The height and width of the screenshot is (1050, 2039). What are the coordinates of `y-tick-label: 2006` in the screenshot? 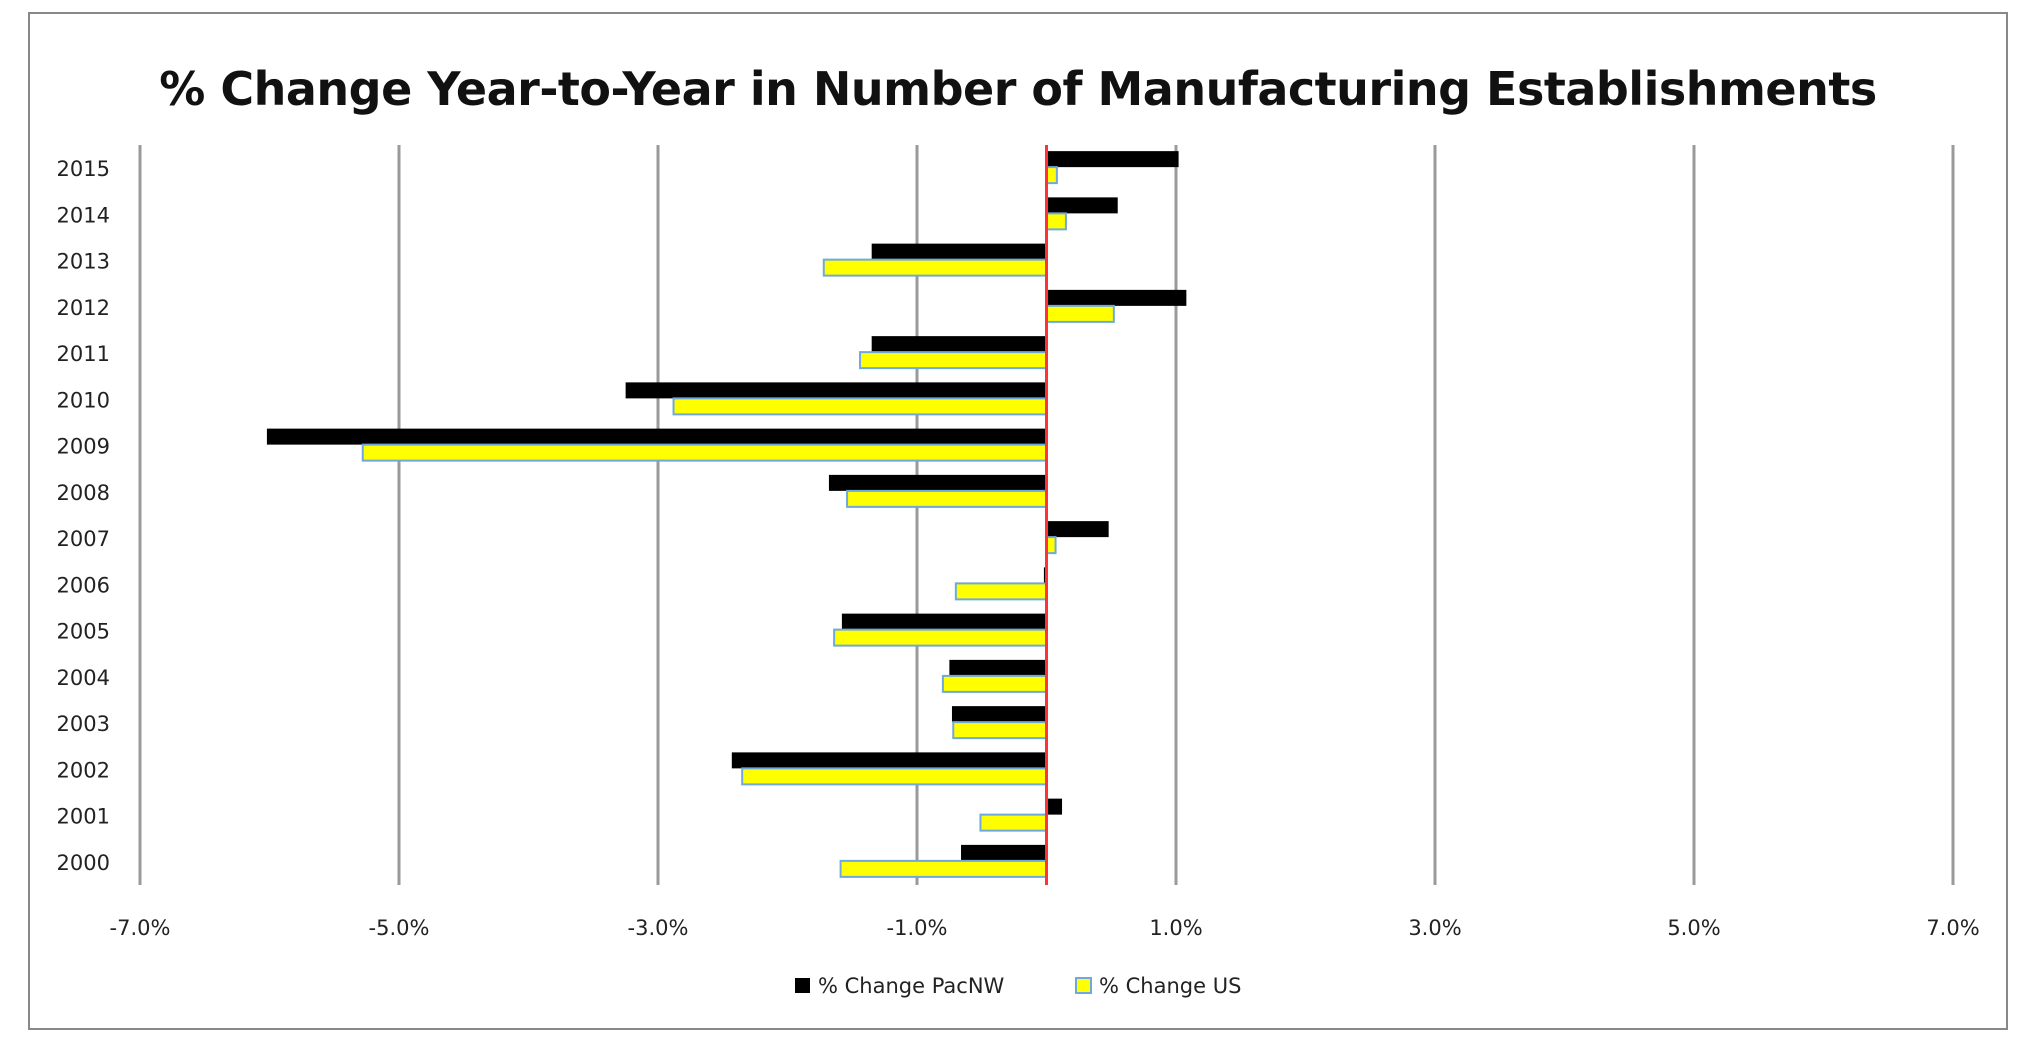 It's located at (83, 585).